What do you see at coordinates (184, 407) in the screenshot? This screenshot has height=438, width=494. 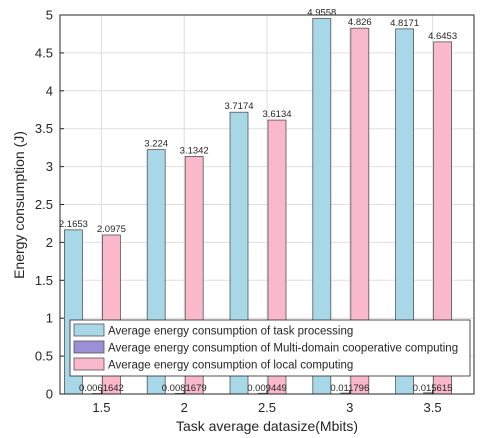 I see `x-tick-label: 2` at bounding box center [184, 407].